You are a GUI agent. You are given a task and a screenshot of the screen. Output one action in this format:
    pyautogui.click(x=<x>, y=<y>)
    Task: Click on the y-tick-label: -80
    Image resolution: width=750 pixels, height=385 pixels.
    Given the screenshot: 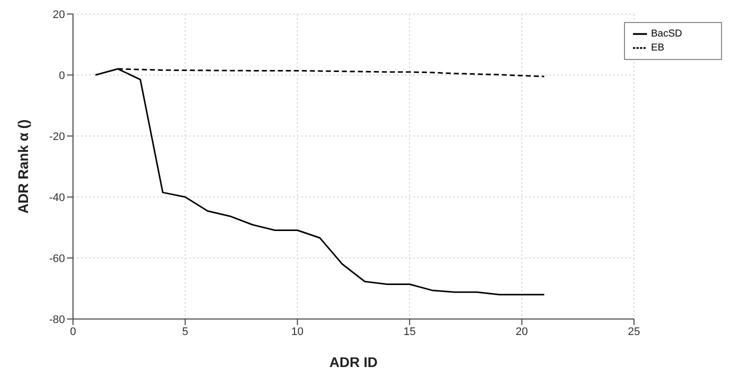 What is the action you would take?
    pyautogui.click(x=57, y=320)
    